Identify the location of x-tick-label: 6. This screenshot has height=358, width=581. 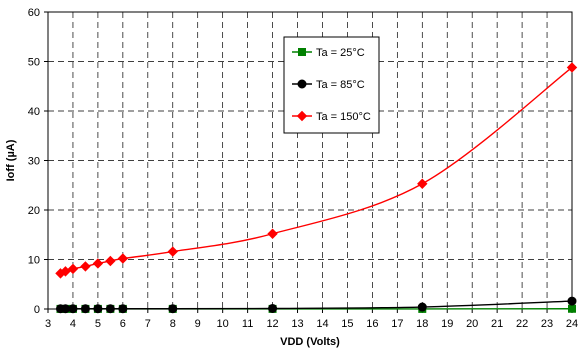
(123, 324).